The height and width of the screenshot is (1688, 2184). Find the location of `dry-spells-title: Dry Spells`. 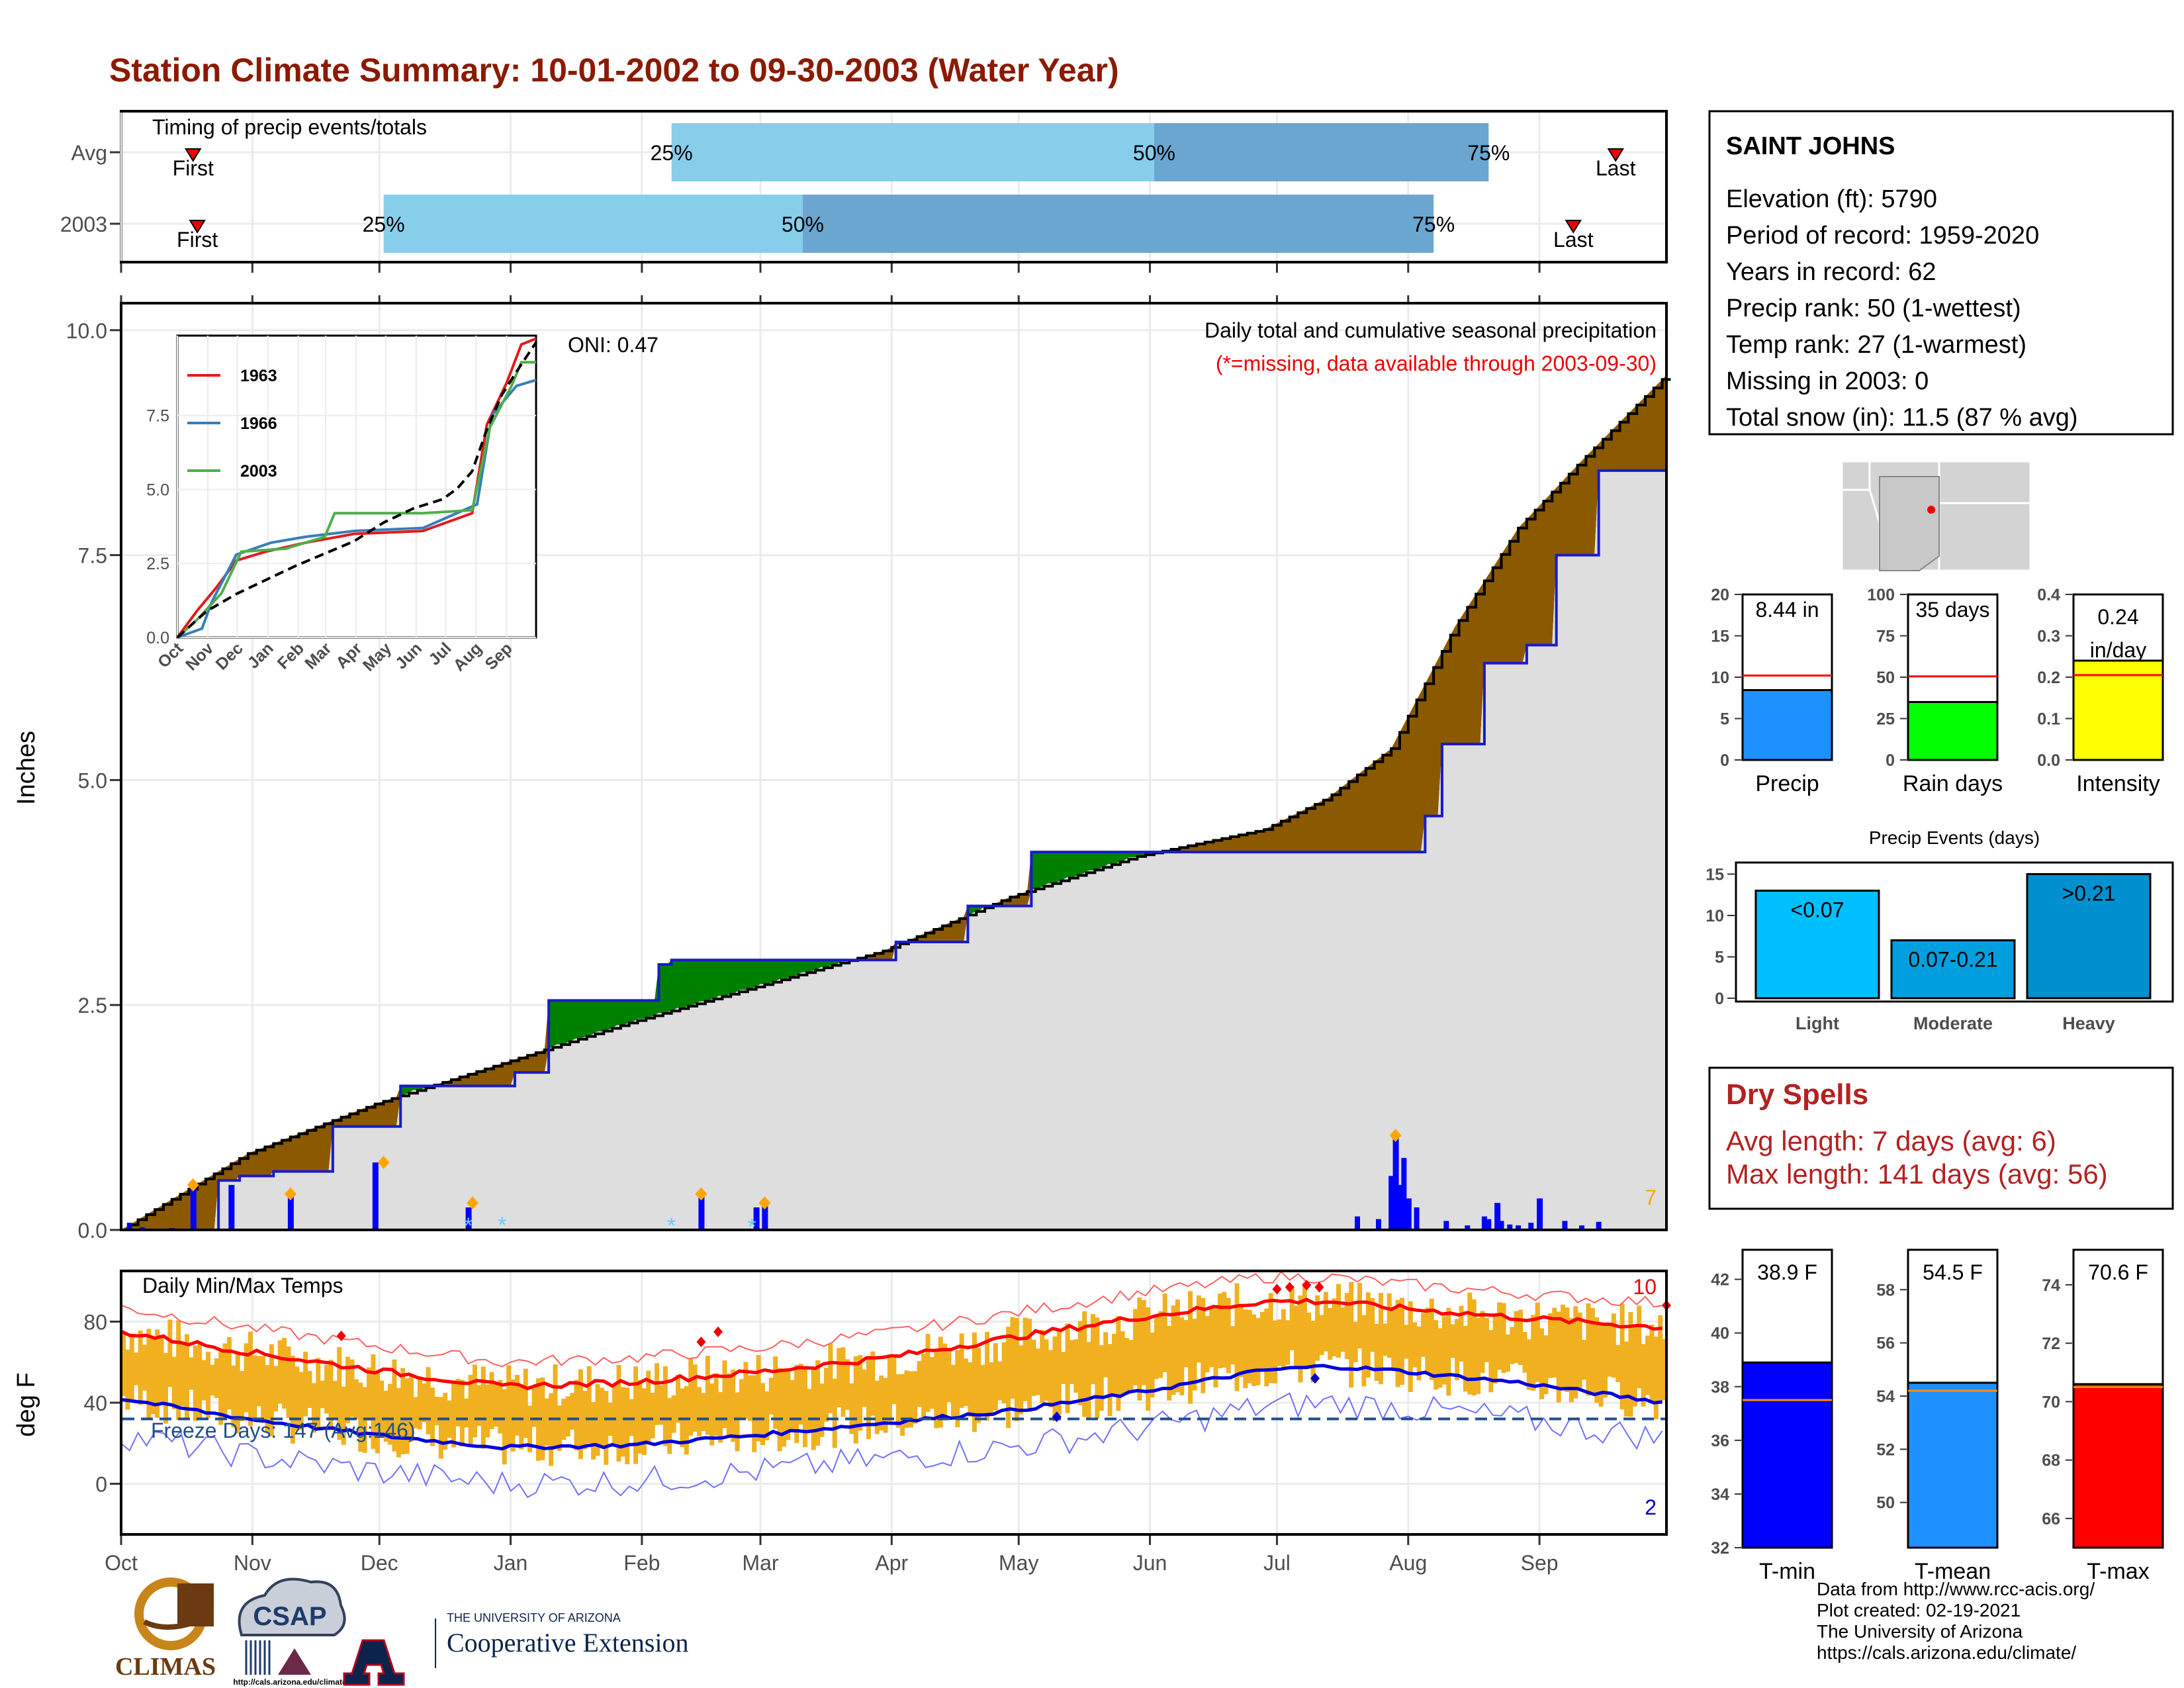

dry-spells-title: Dry Spells is located at coordinates (1797, 1094).